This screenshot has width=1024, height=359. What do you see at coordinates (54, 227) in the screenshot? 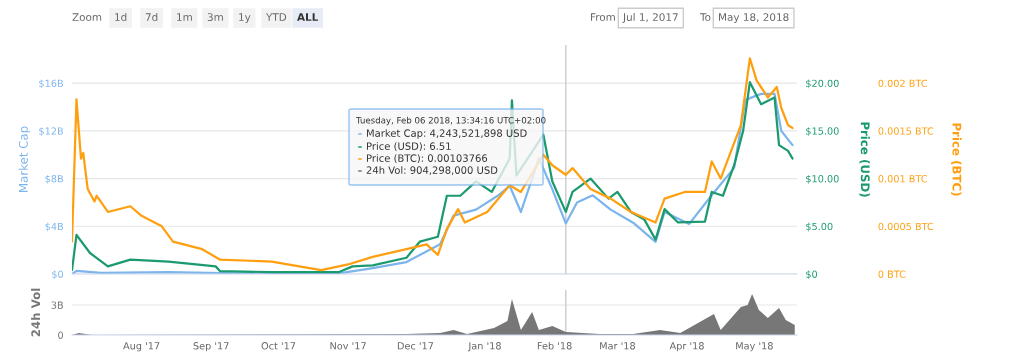
I see `y-tick-label: $4B` at bounding box center [54, 227].